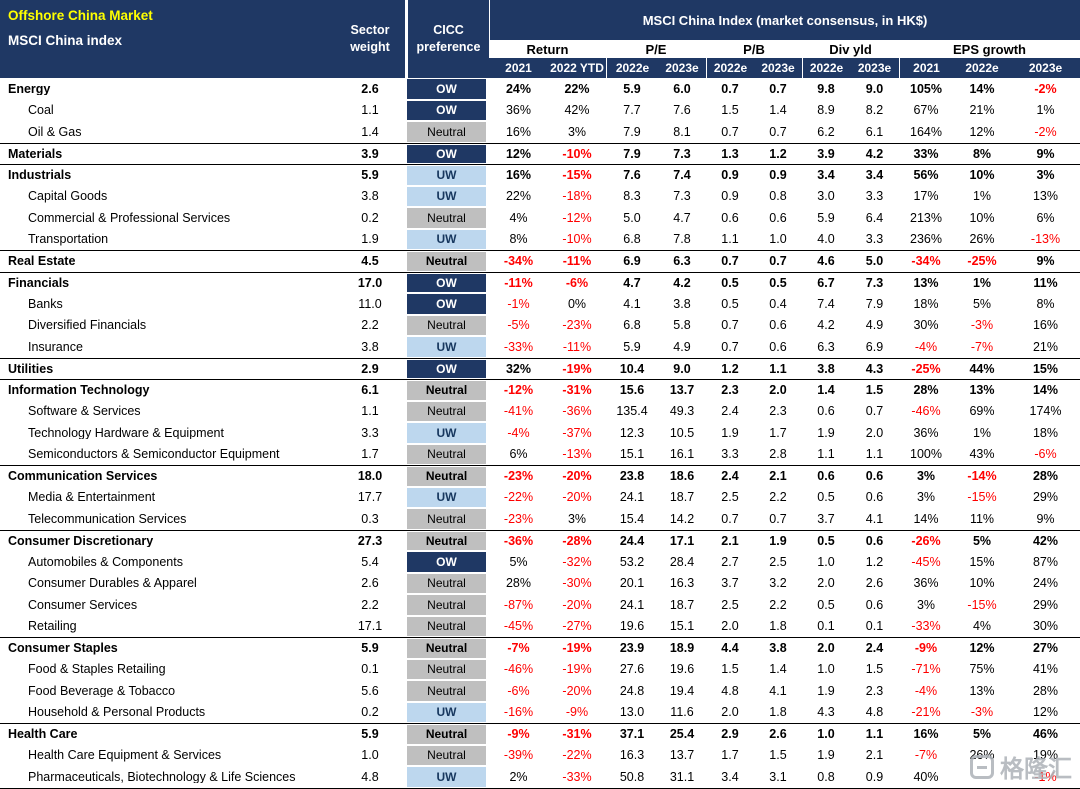  Describe the element at coordinates (778, 325) in the screenshot. I see `cell-p-b-2023e: 0.6` at that location.